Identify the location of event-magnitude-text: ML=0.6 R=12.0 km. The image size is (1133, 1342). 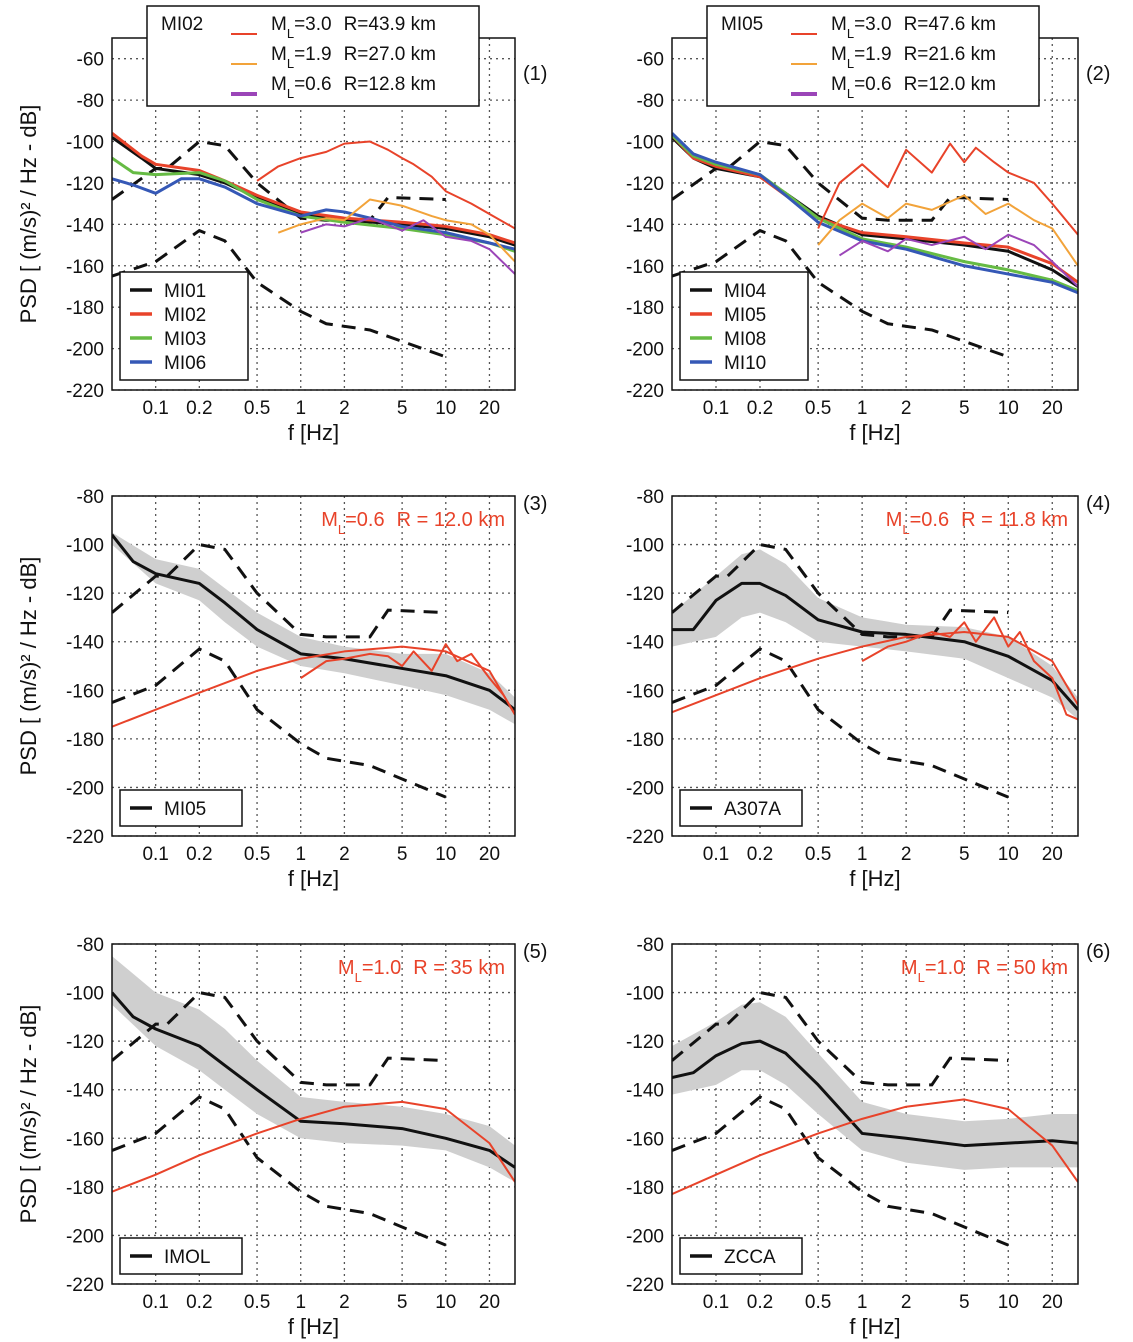
(913, 87).